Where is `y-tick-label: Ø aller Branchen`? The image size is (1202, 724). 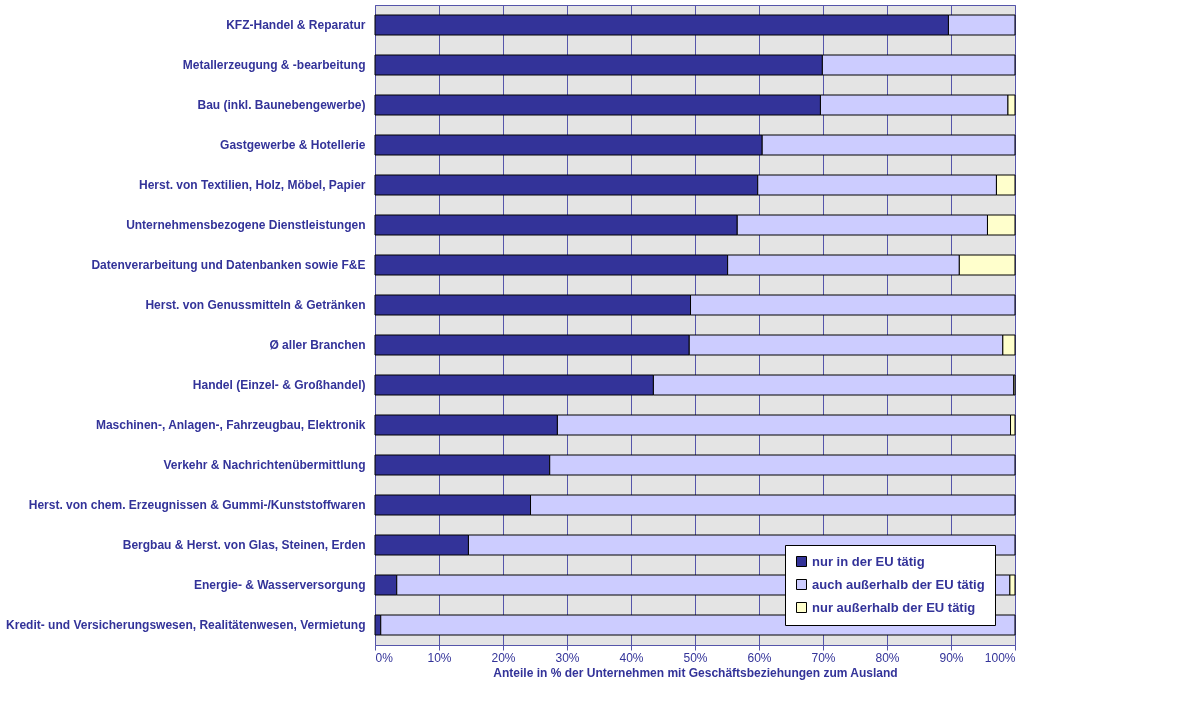
y-tick-label: Ø aller Branchen is located at coordinates (317, 345).